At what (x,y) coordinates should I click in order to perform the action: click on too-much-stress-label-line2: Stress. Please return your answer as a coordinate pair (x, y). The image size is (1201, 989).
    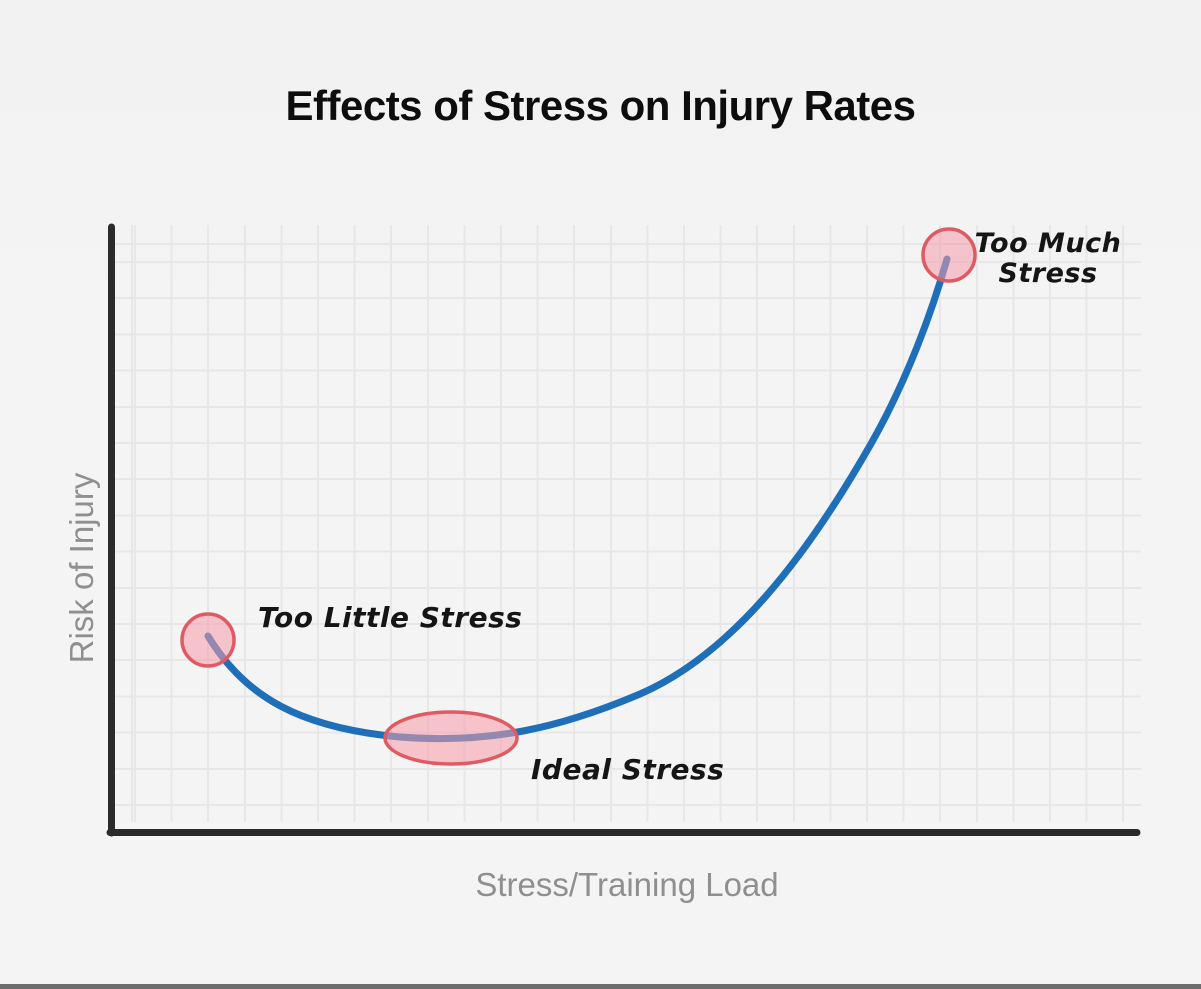
    Looking at the image, I should click on (1048, 273).